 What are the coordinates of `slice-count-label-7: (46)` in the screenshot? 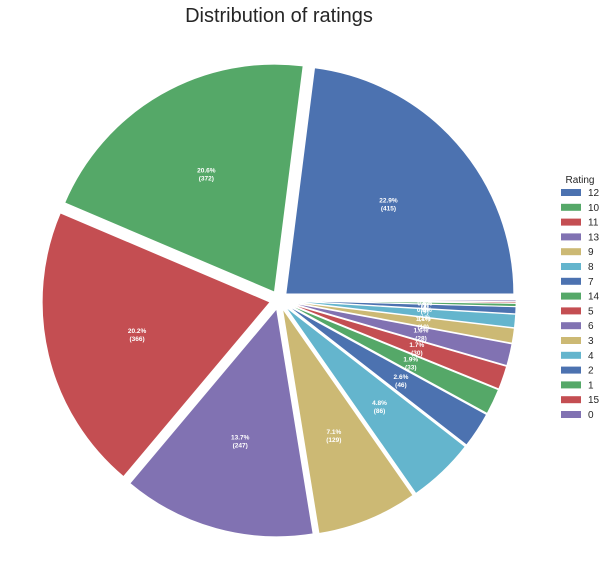 It's located at (401, 385).